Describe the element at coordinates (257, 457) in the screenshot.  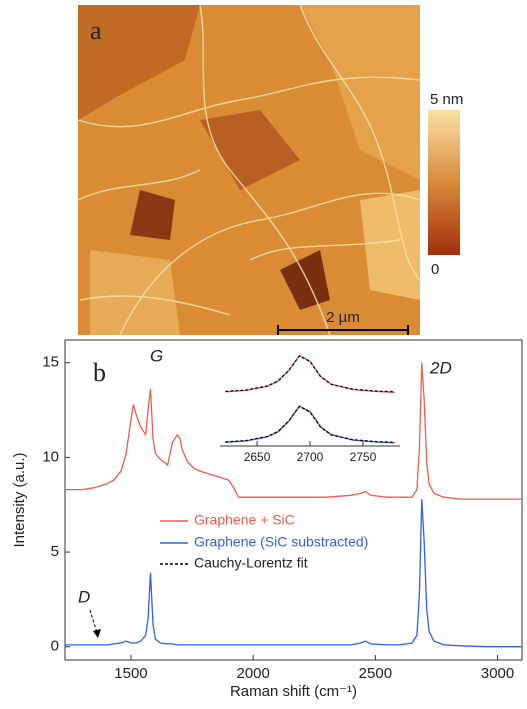
I see `x-tick-label: 2650` at that location.